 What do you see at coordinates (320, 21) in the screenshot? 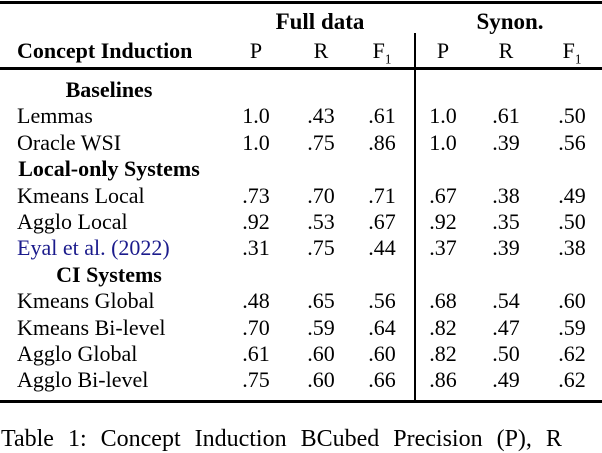
I see `group-header-full-data: Full data` at bounding box center [320, 21].